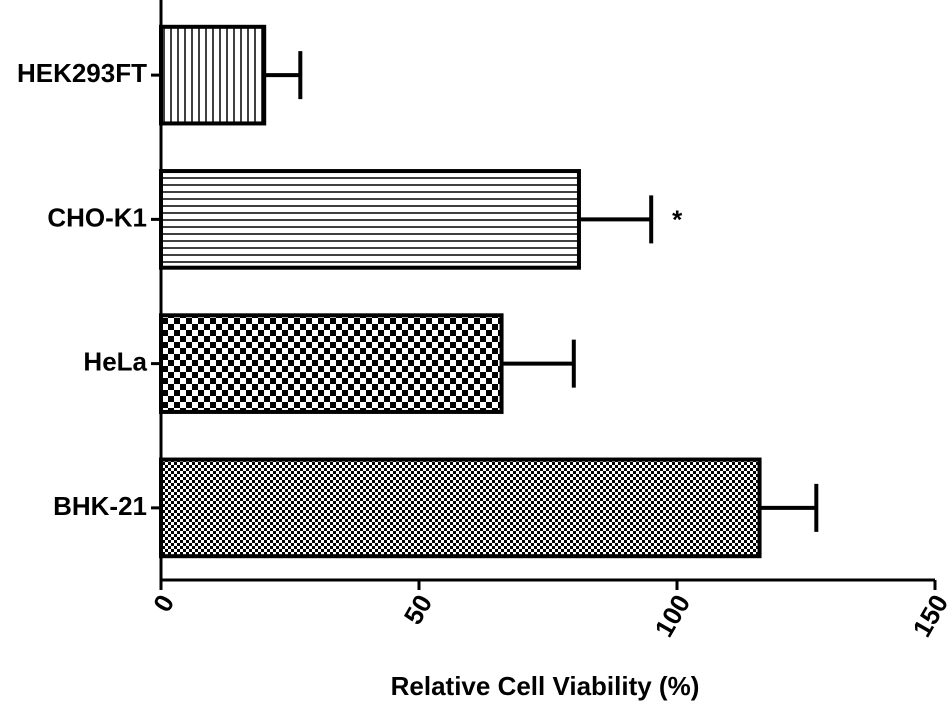 The width and height of the screenshot is (950, 708). I want to click on x-tick-label: 150, so click(928, 615).